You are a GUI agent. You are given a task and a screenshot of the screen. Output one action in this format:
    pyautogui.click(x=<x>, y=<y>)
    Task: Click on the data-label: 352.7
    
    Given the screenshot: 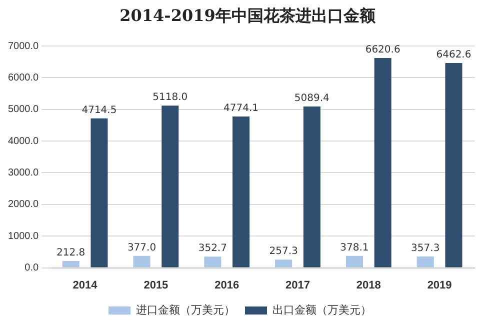 What is the action you would take?
    pyautogui.click(x=212, y=248)
    